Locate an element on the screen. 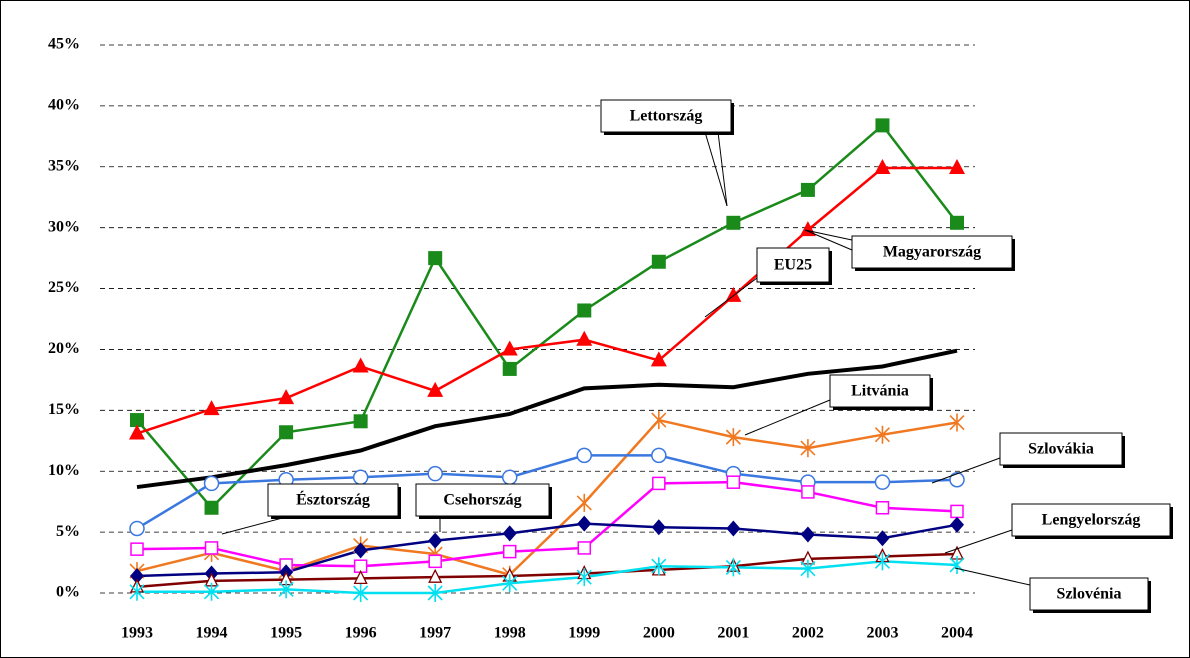 This screenshot has height=658, width=1190. callout-label: Szlovénia is located at coordinates (1089, 594).